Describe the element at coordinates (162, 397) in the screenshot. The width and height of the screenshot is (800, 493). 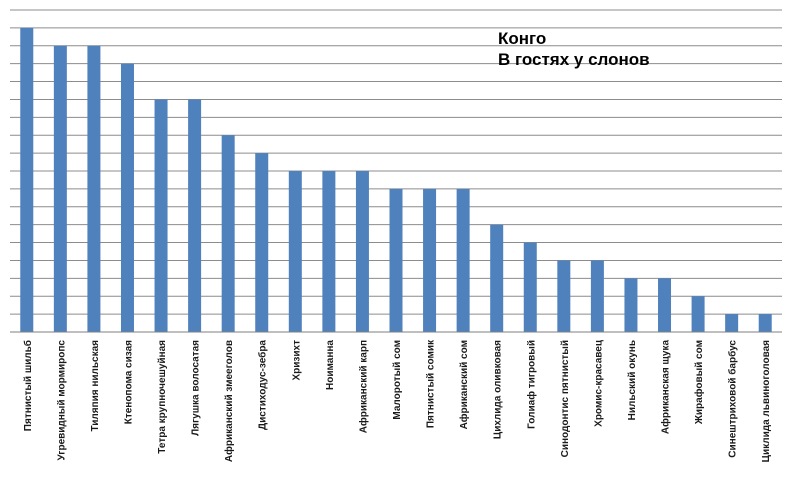
I see `category-label: Тетра крупночешуйная` at that location.